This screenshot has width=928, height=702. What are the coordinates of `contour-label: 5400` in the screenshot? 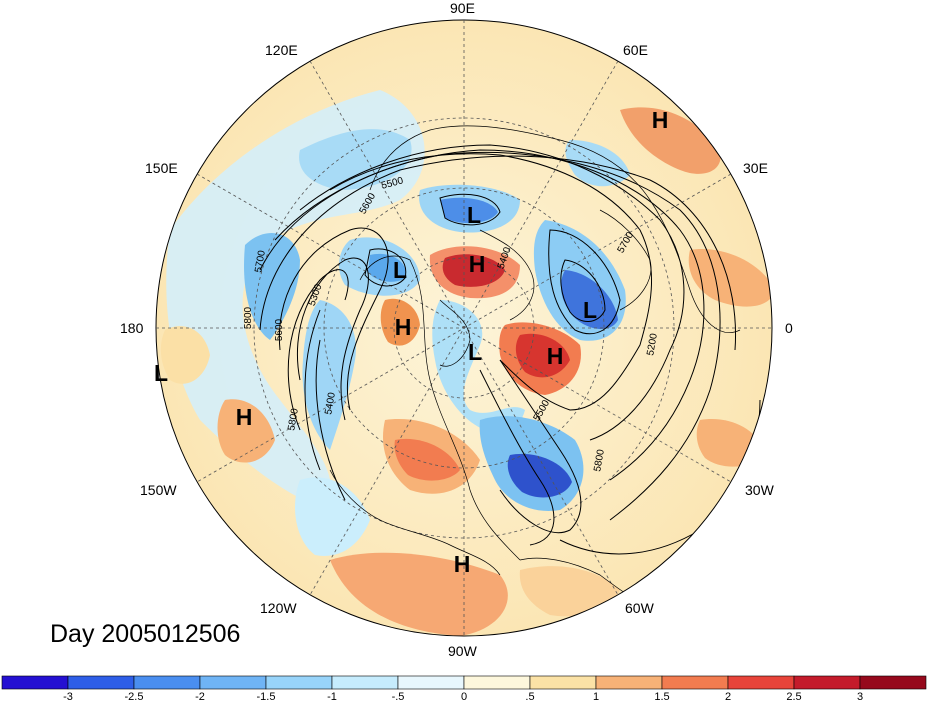 It's located at (330, 403).